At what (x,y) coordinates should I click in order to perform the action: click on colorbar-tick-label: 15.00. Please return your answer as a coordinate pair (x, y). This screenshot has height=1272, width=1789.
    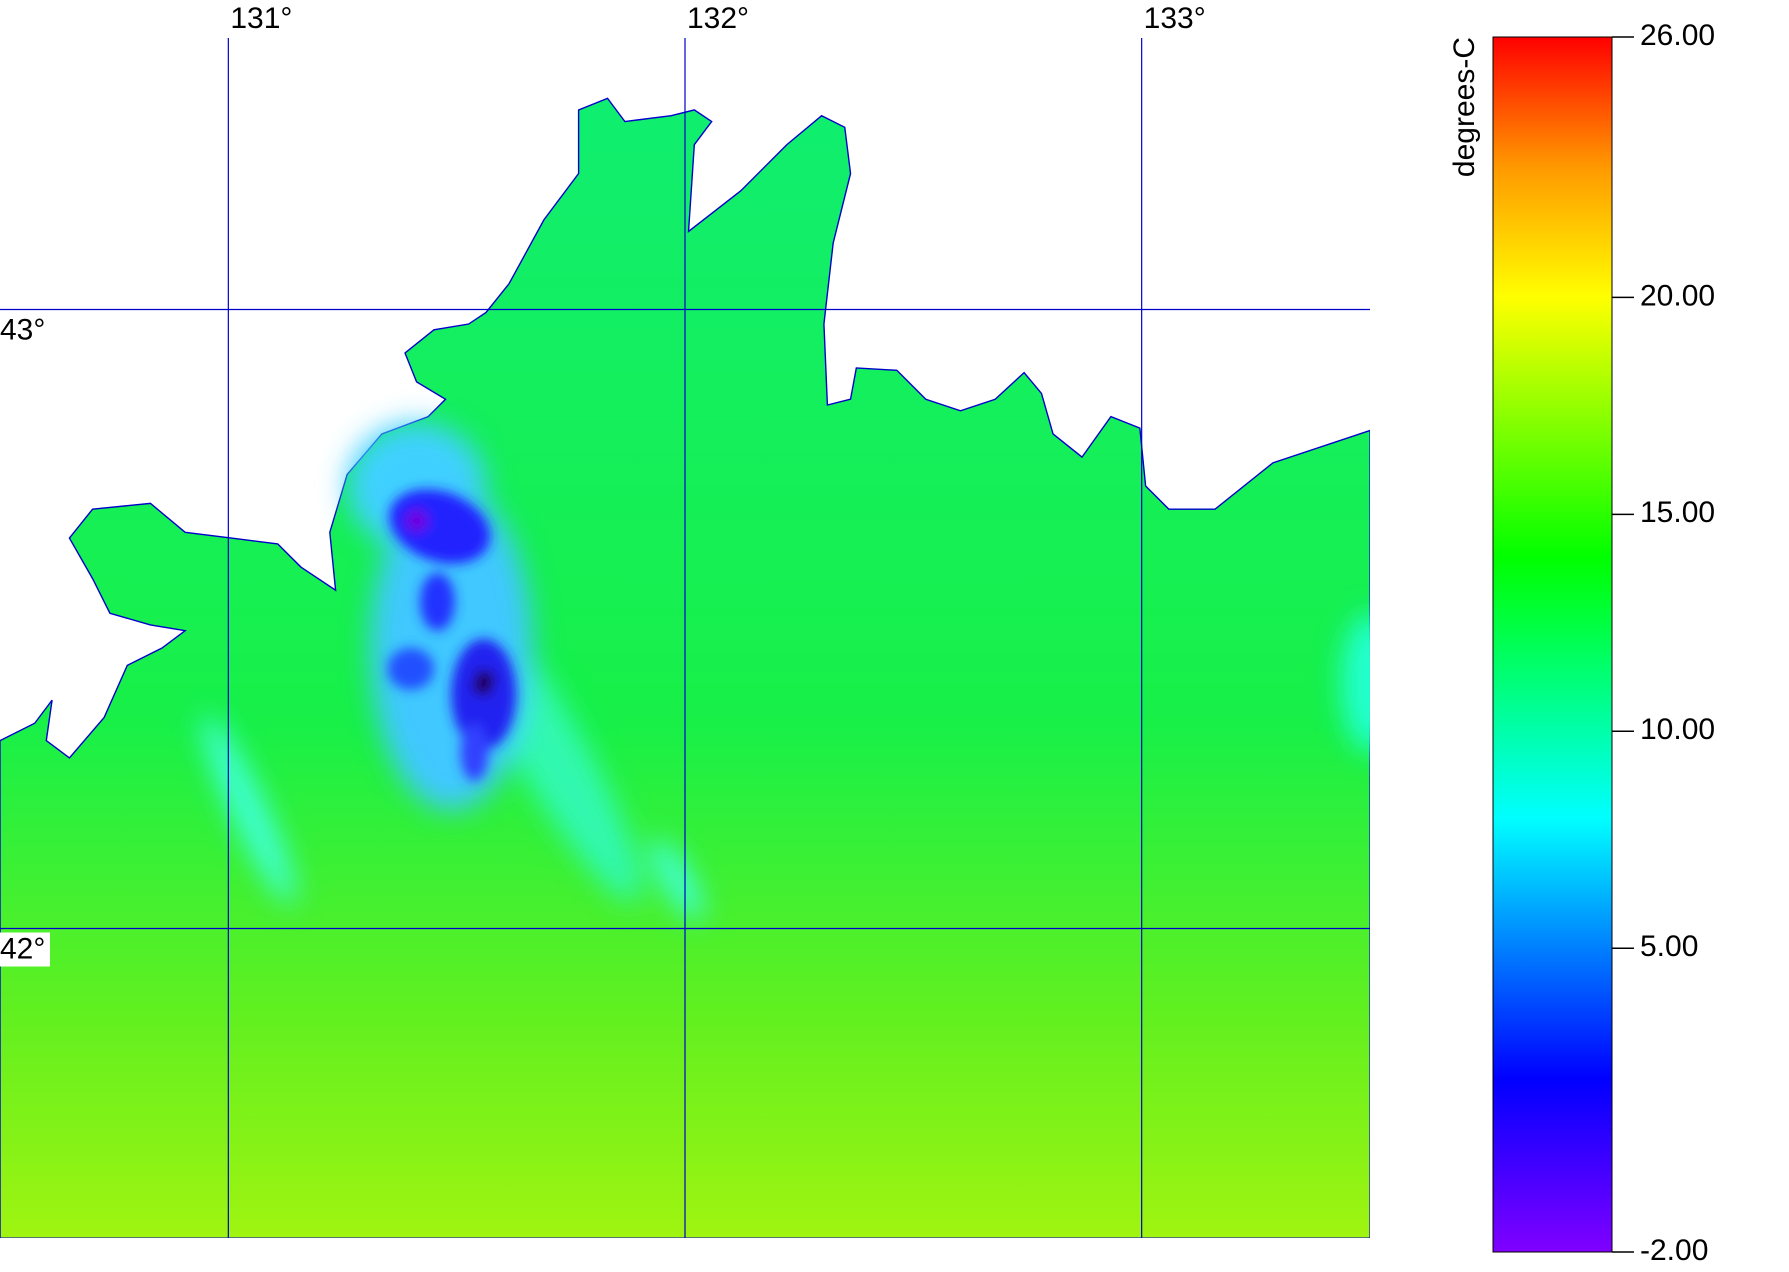
    Looking at the image, I should click on (1677, 512).